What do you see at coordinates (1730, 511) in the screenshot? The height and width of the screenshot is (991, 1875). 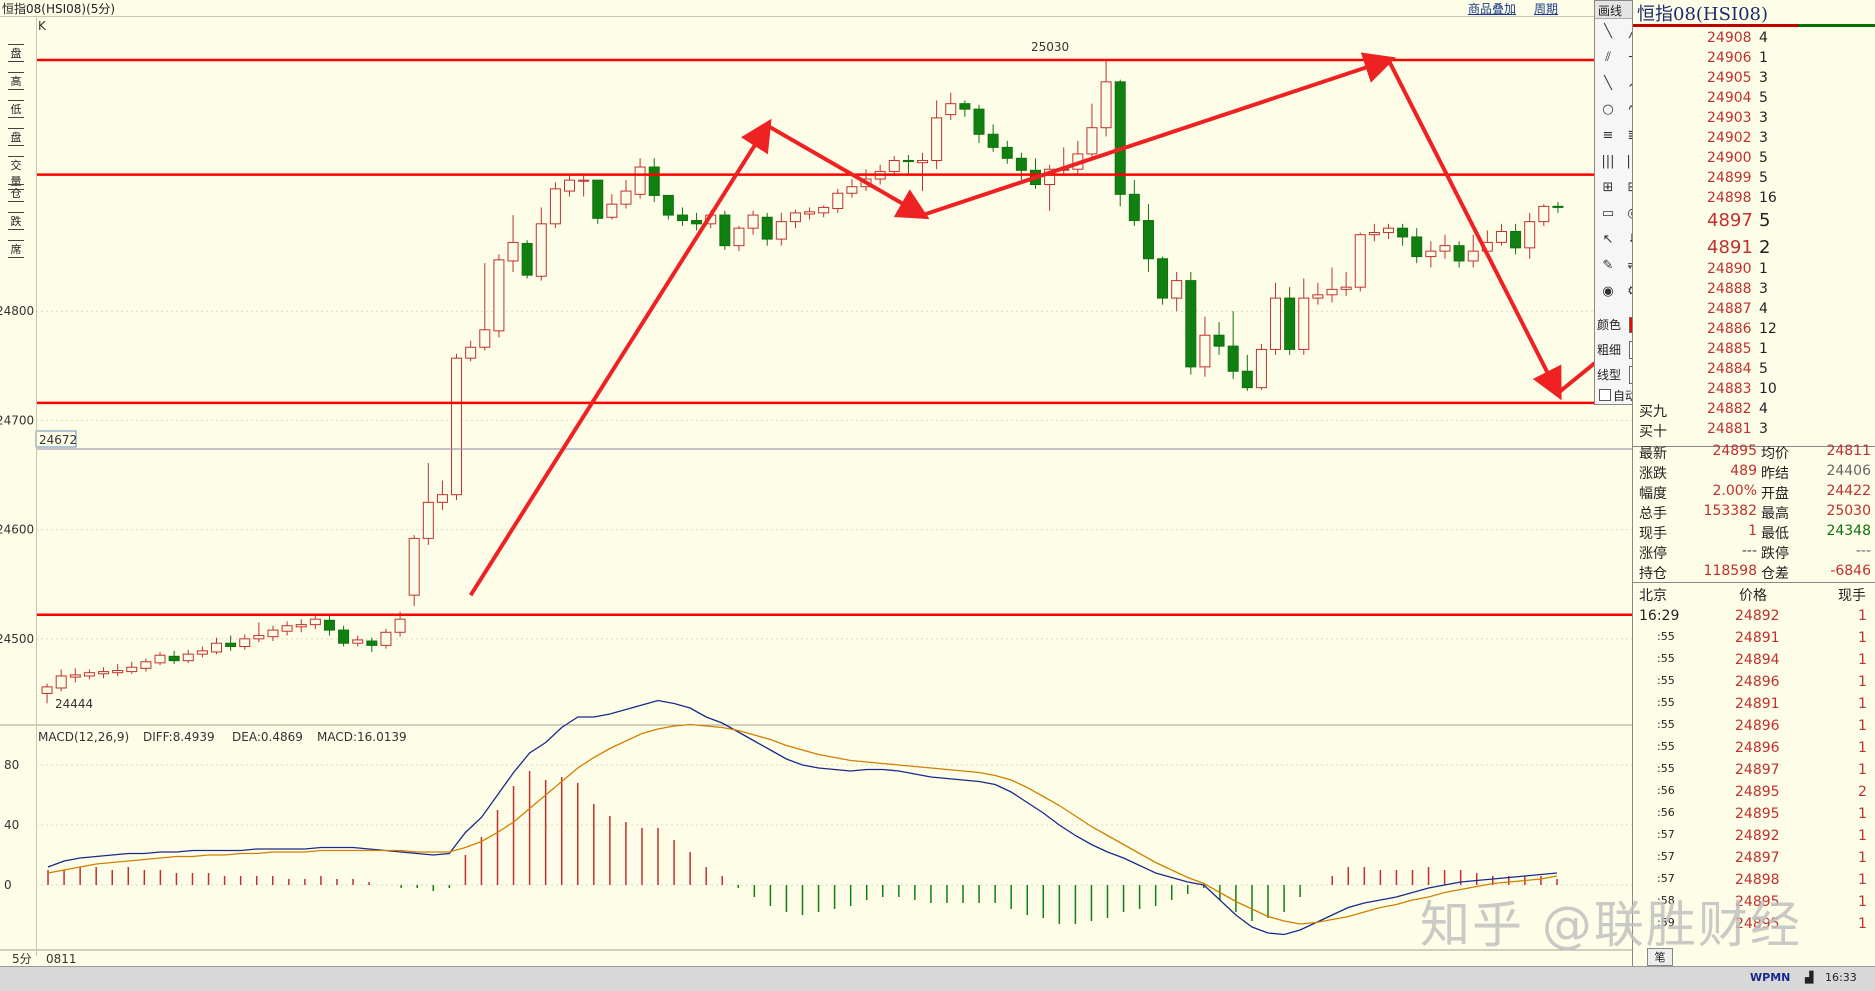 I see `stat-value: 153382` at bounding box center [1730, 511].